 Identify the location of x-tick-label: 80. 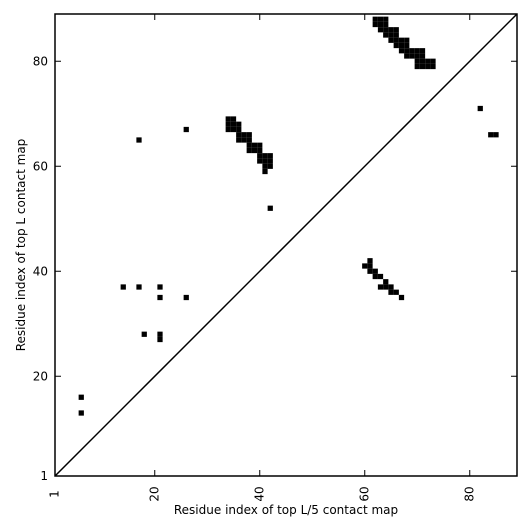
(469, 493).